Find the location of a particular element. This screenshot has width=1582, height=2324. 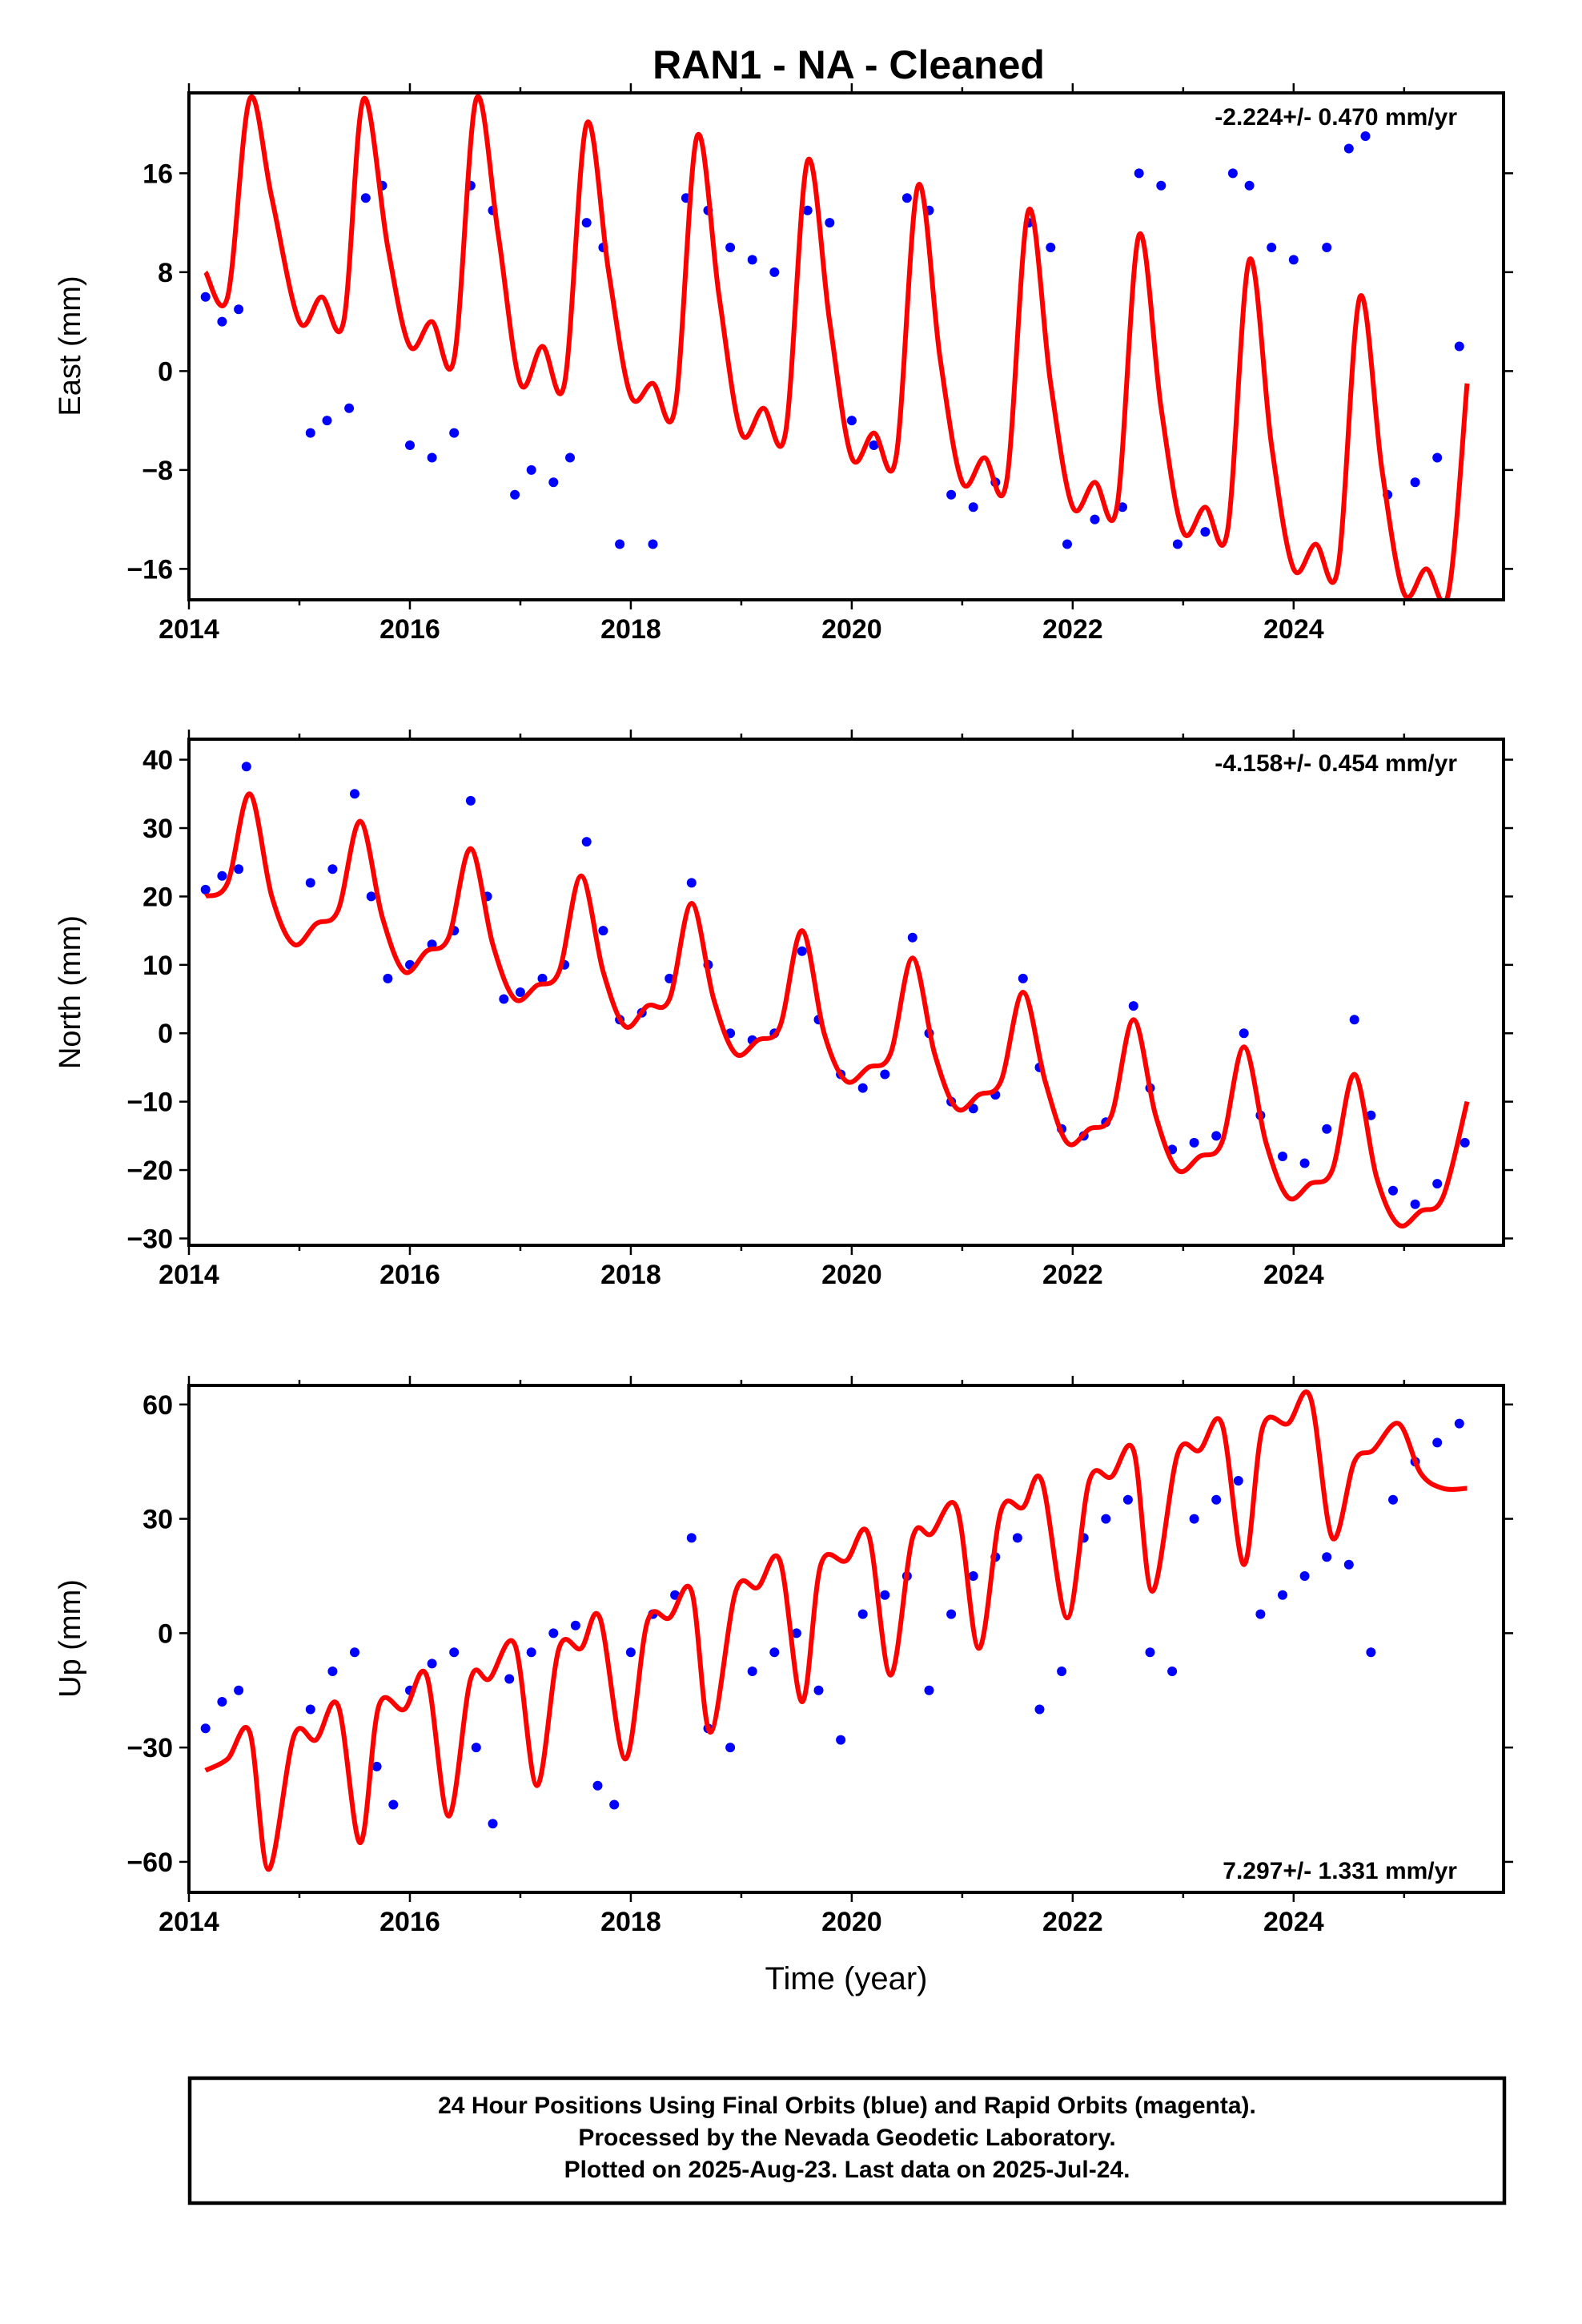

east-x-tick-label: 2022 is located at coordinates (1072, 629).